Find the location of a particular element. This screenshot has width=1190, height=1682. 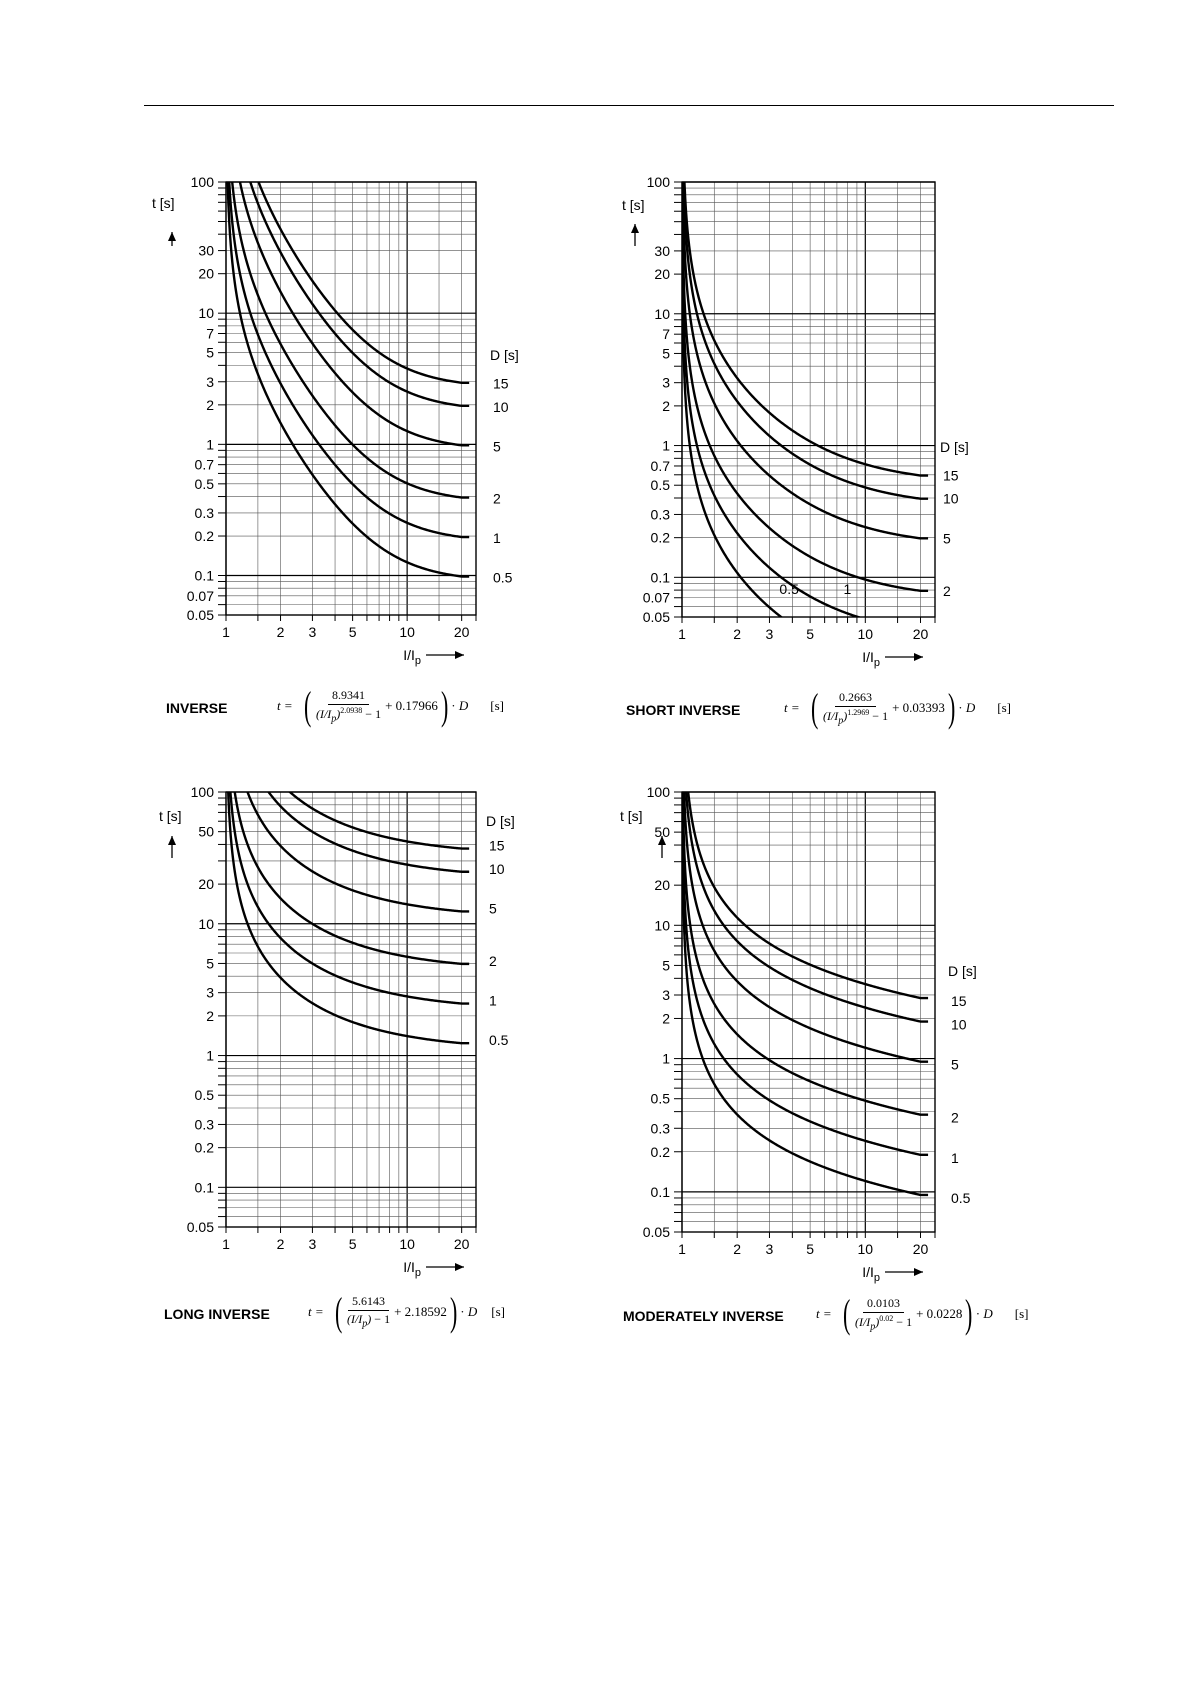

formula-k: 5.6143 is located at coordinates (369, 1303).